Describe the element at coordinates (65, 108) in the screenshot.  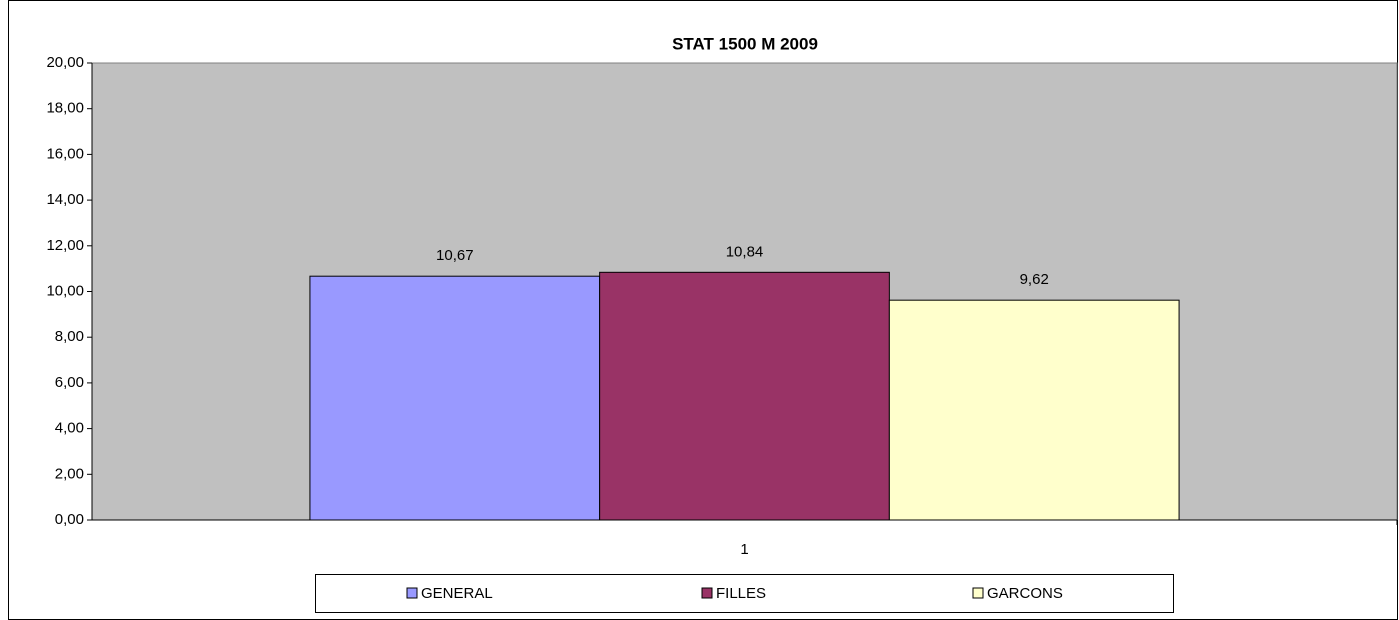
I see `y-tick-label: 18,00` at that location.